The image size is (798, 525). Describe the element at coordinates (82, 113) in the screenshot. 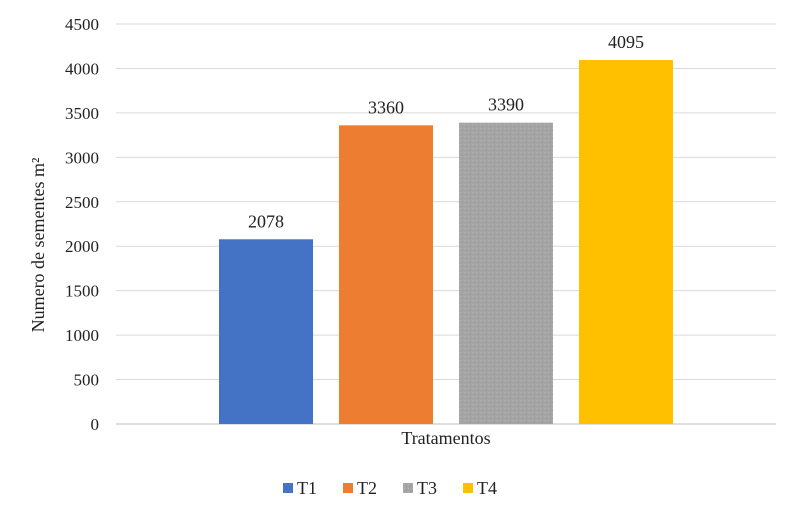

I see `y-tick-label: 3500` at that location.